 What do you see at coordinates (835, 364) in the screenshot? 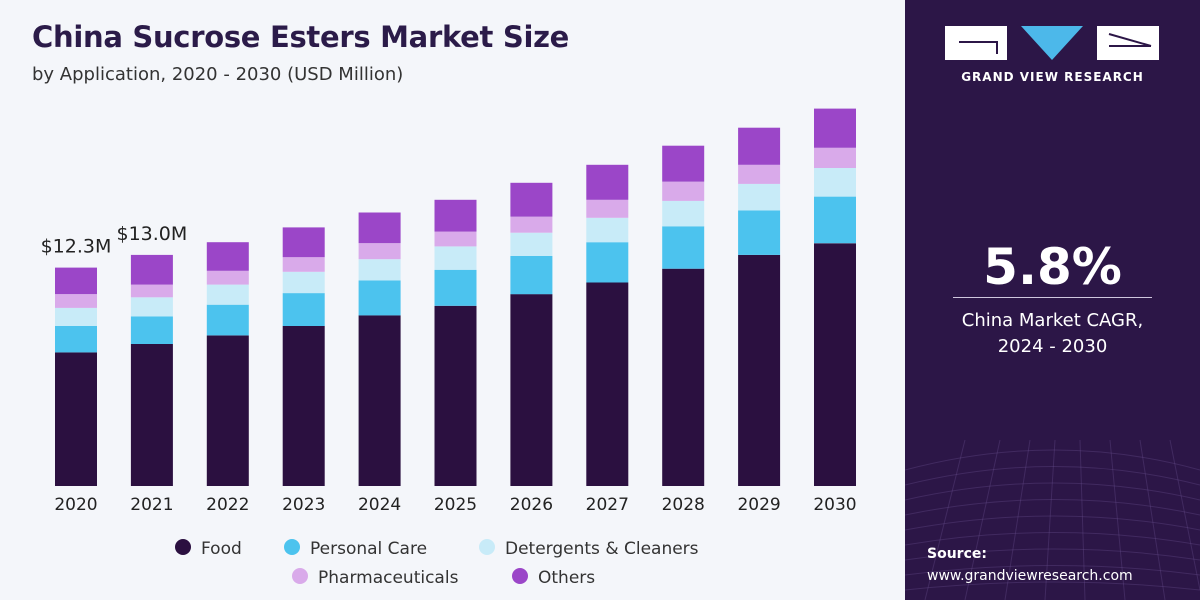
I see `bar-segment-food-2030` at bounding box center [835, 364].